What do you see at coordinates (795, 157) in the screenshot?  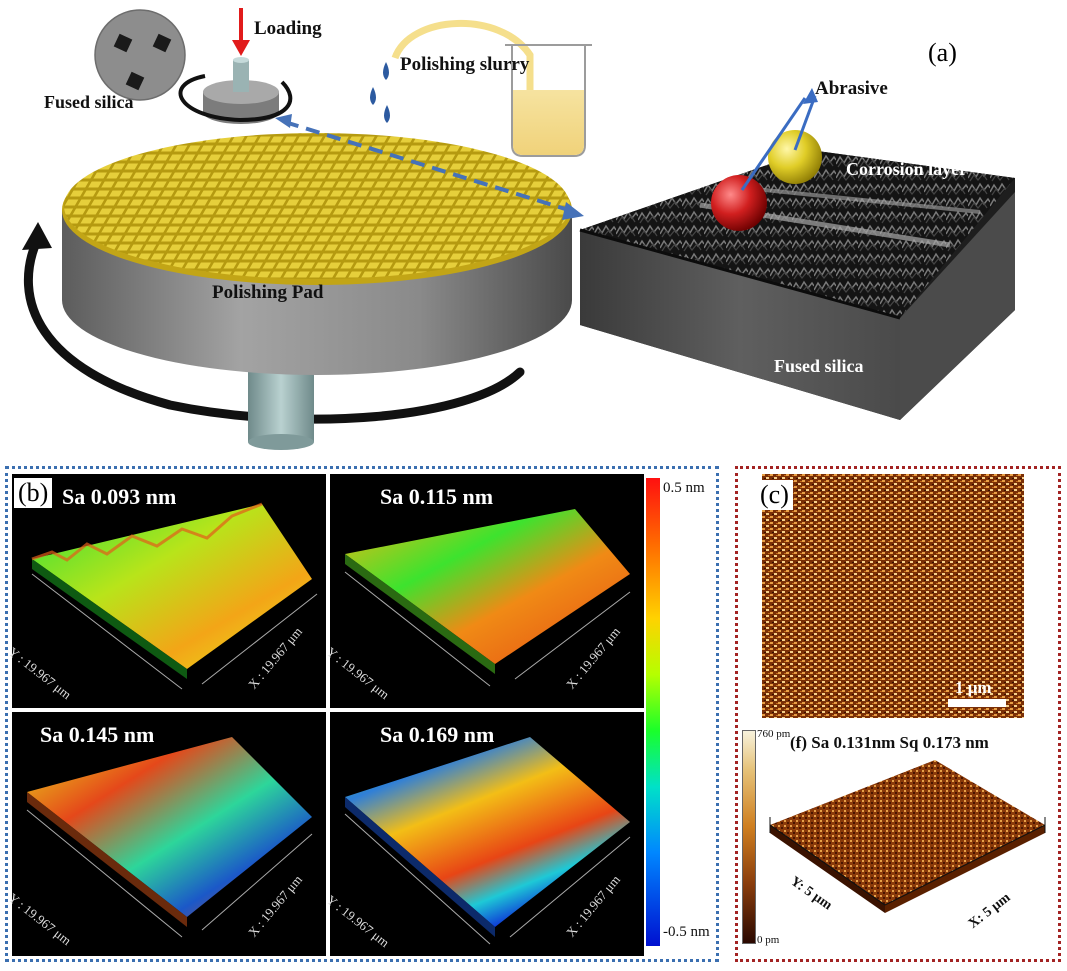 I see `abrasive-particle` at bounding box center [795, 157].